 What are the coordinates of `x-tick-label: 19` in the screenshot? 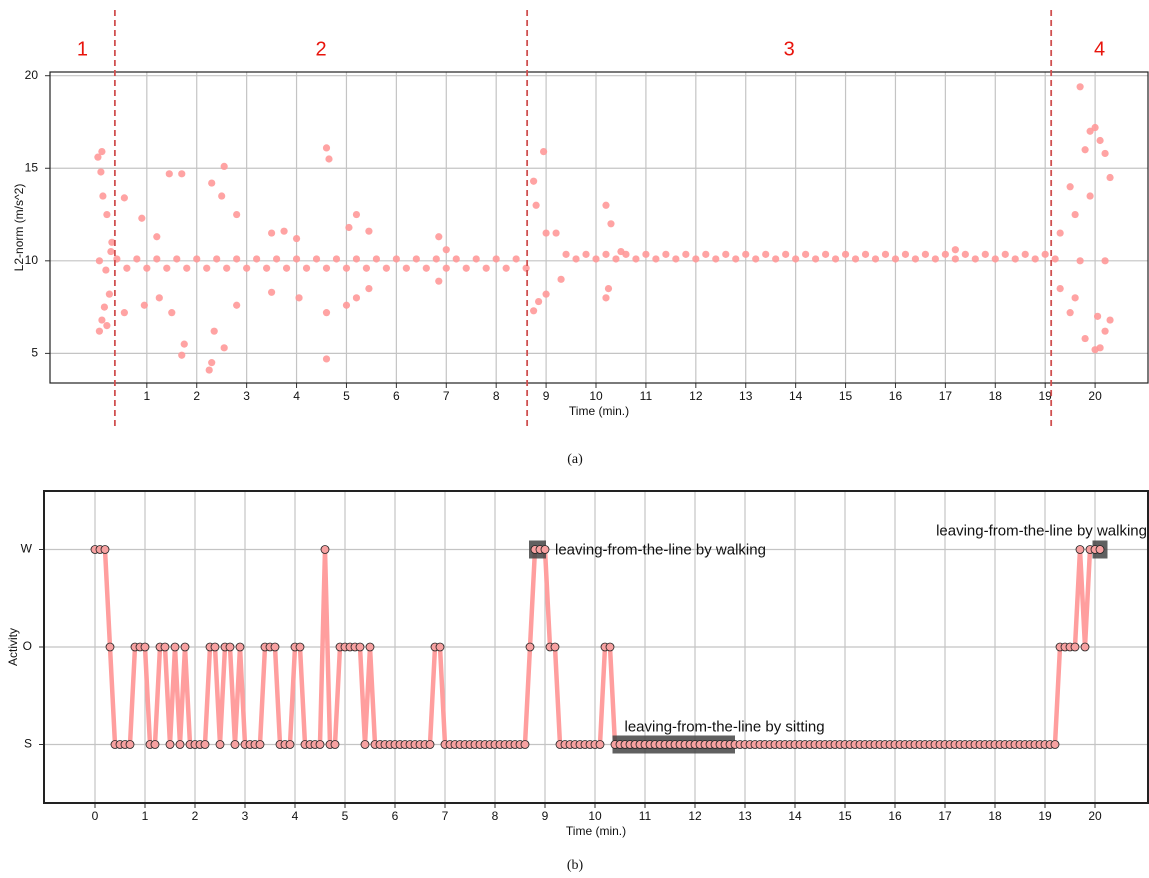 It's located at (1046, 396).